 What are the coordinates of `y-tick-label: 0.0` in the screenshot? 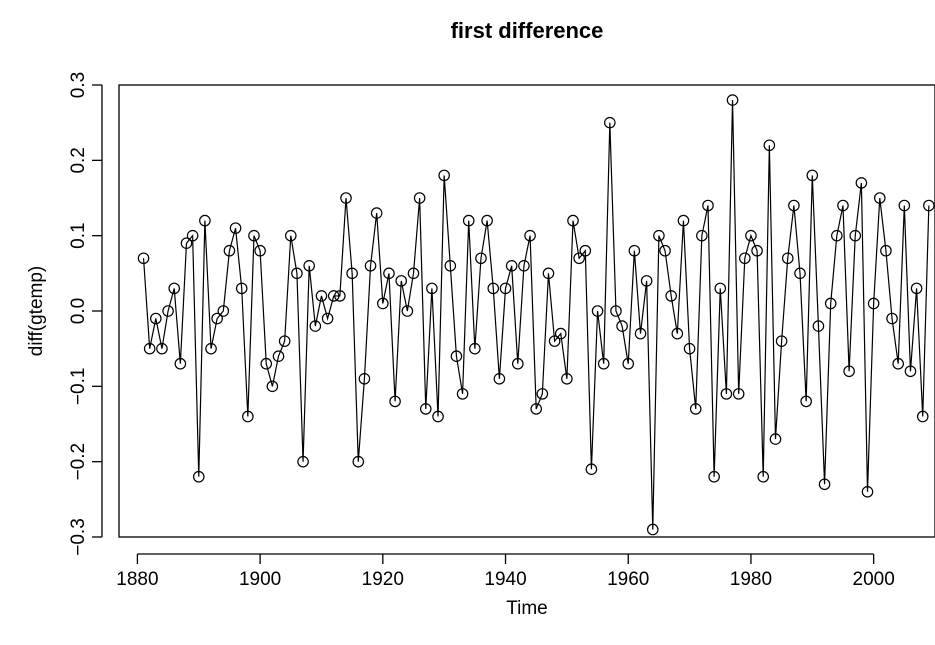 It's located at (78, 311).